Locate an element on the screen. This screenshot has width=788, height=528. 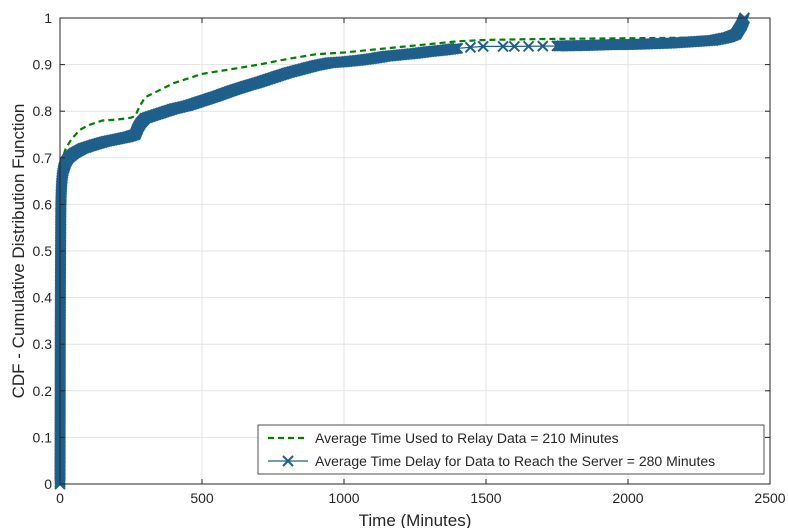
x-tick-label: 1000 is located at coordinates (343, 498).